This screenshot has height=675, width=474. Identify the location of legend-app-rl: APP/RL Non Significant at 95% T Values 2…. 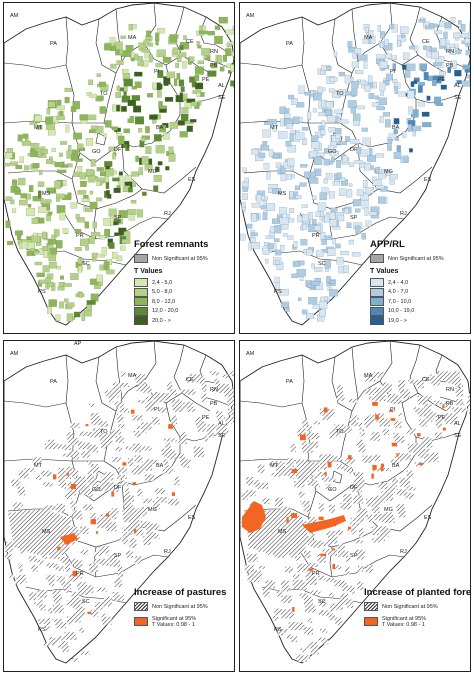
(420, 282).